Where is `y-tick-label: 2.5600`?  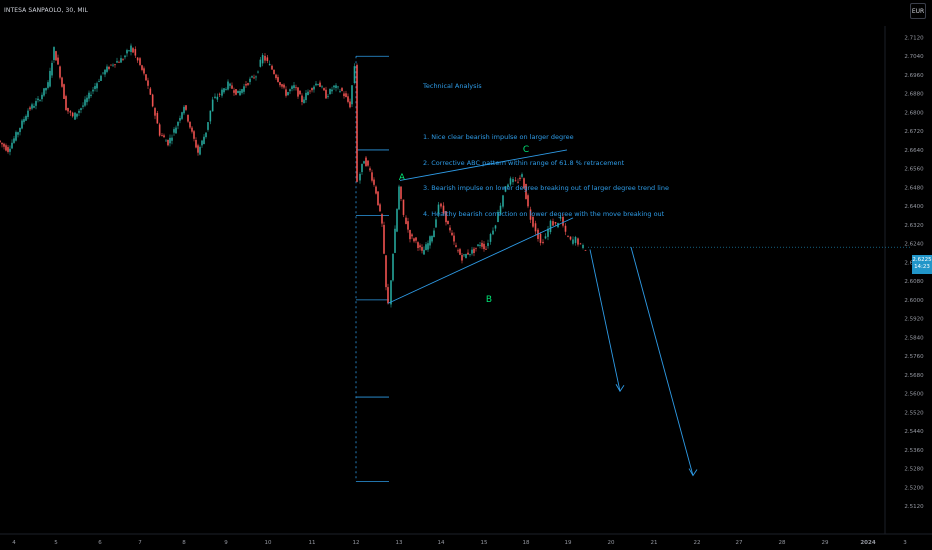 y-tick-label: 2.5600 is located at coordinates (914, 395).